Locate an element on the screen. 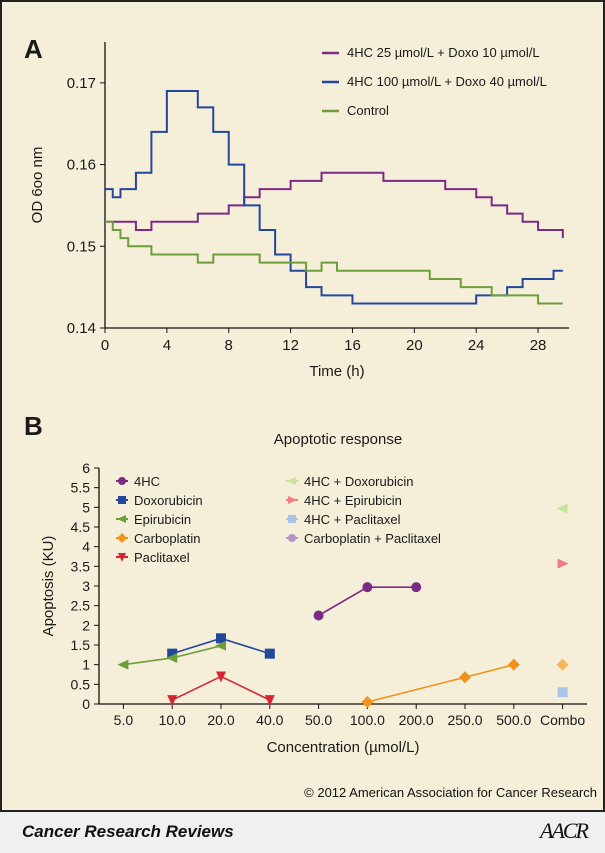 The width and height of the screenshot is (605, 853). panel-b-y-tick-label: 1 is located at coordinates (86, 665).